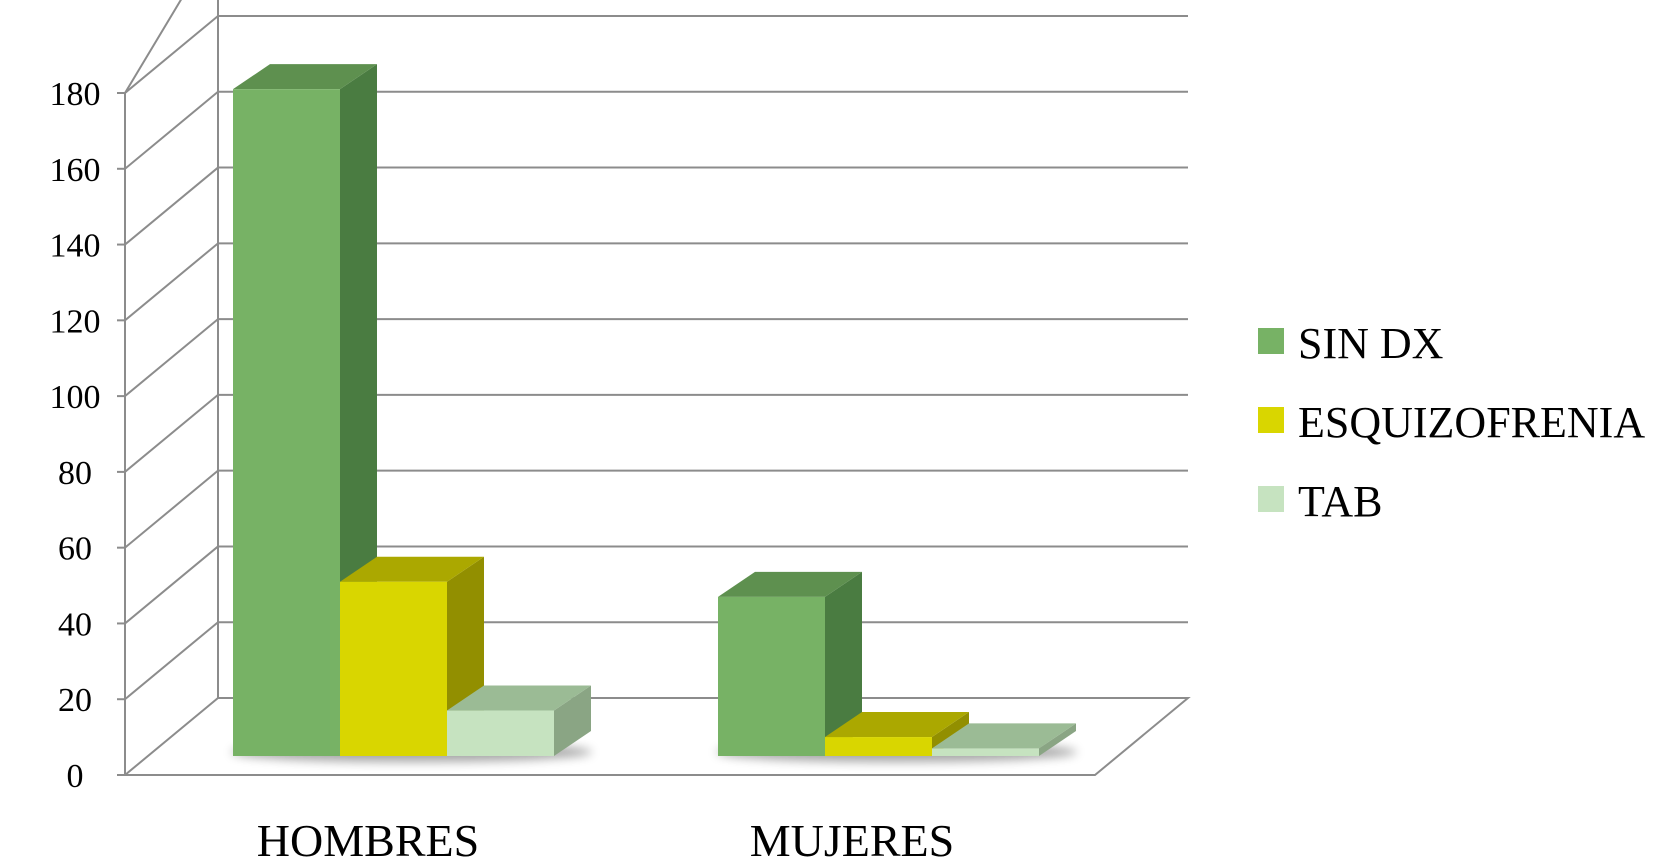  What do you see at coordinates (75, 473) in the screenshot?
I see `y-tick-label: 80` at bounding box center [75, 473].